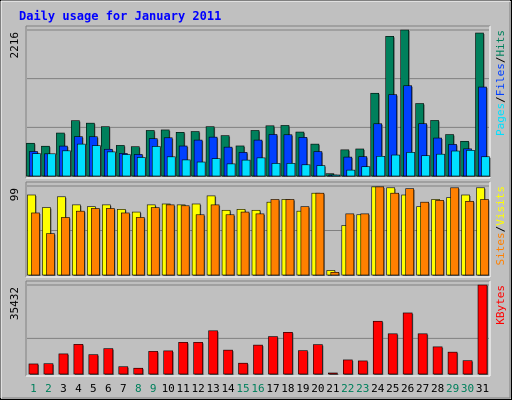 The width and height of the screenshot is (512, 400). I want to click on chart-title: Daily usage for January 2011, so click(120, 16).